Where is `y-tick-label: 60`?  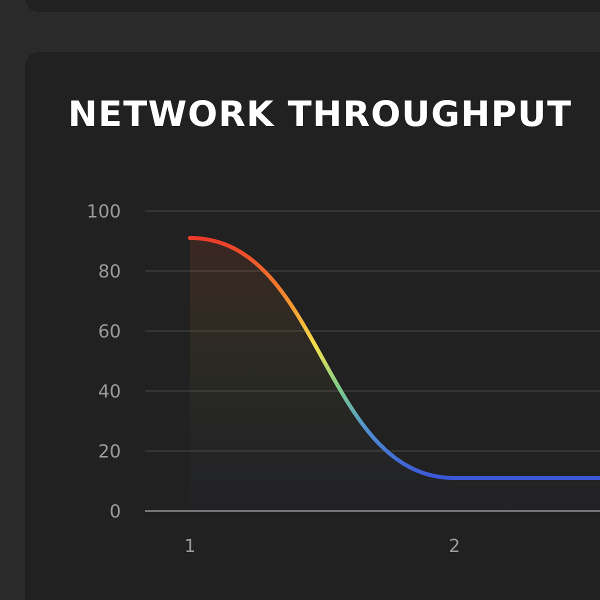
y-tick-label: 60 is located at coordinates (109, 331).